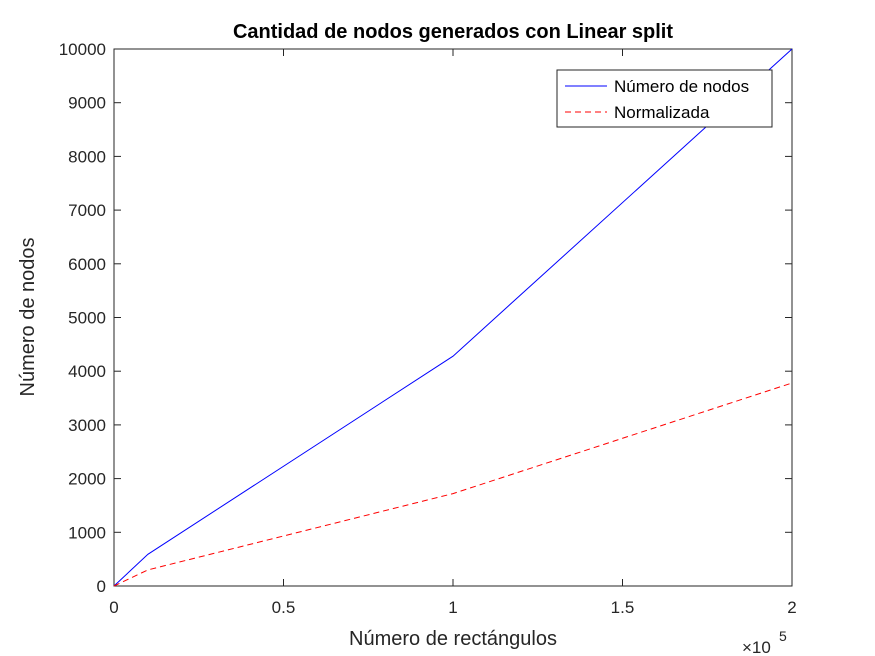 The height and width of the screenshot is (656, 875). What do you see at coordinates (87, 532) in the screenshot?
I see `y-tick-label: 1000` at bounding box center [87, 532].